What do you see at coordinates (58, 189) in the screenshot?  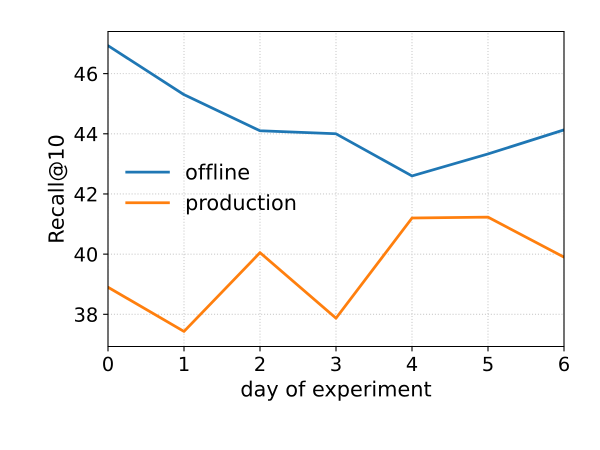 I see `y-axis-title: Recall@10` at bounding box center [58, 189].